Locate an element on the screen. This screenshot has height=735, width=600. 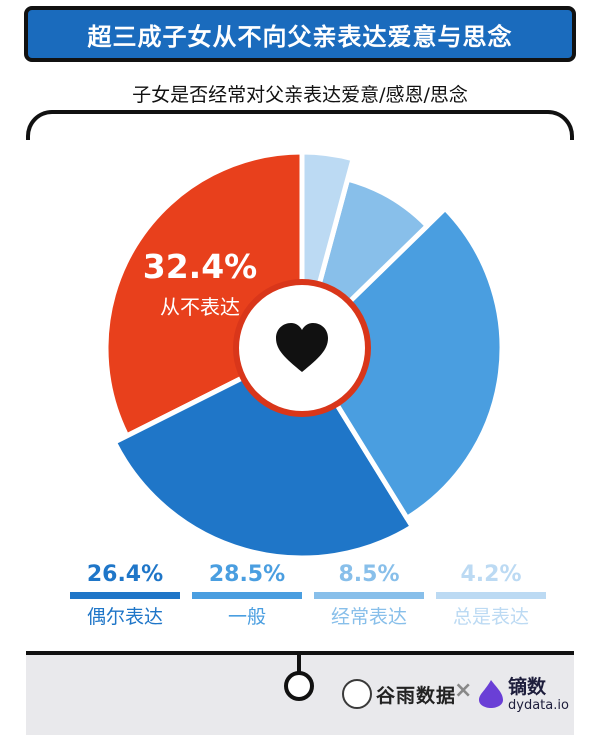
guyu-brand: 谷雨数据 is located at coordinates (399, 694).